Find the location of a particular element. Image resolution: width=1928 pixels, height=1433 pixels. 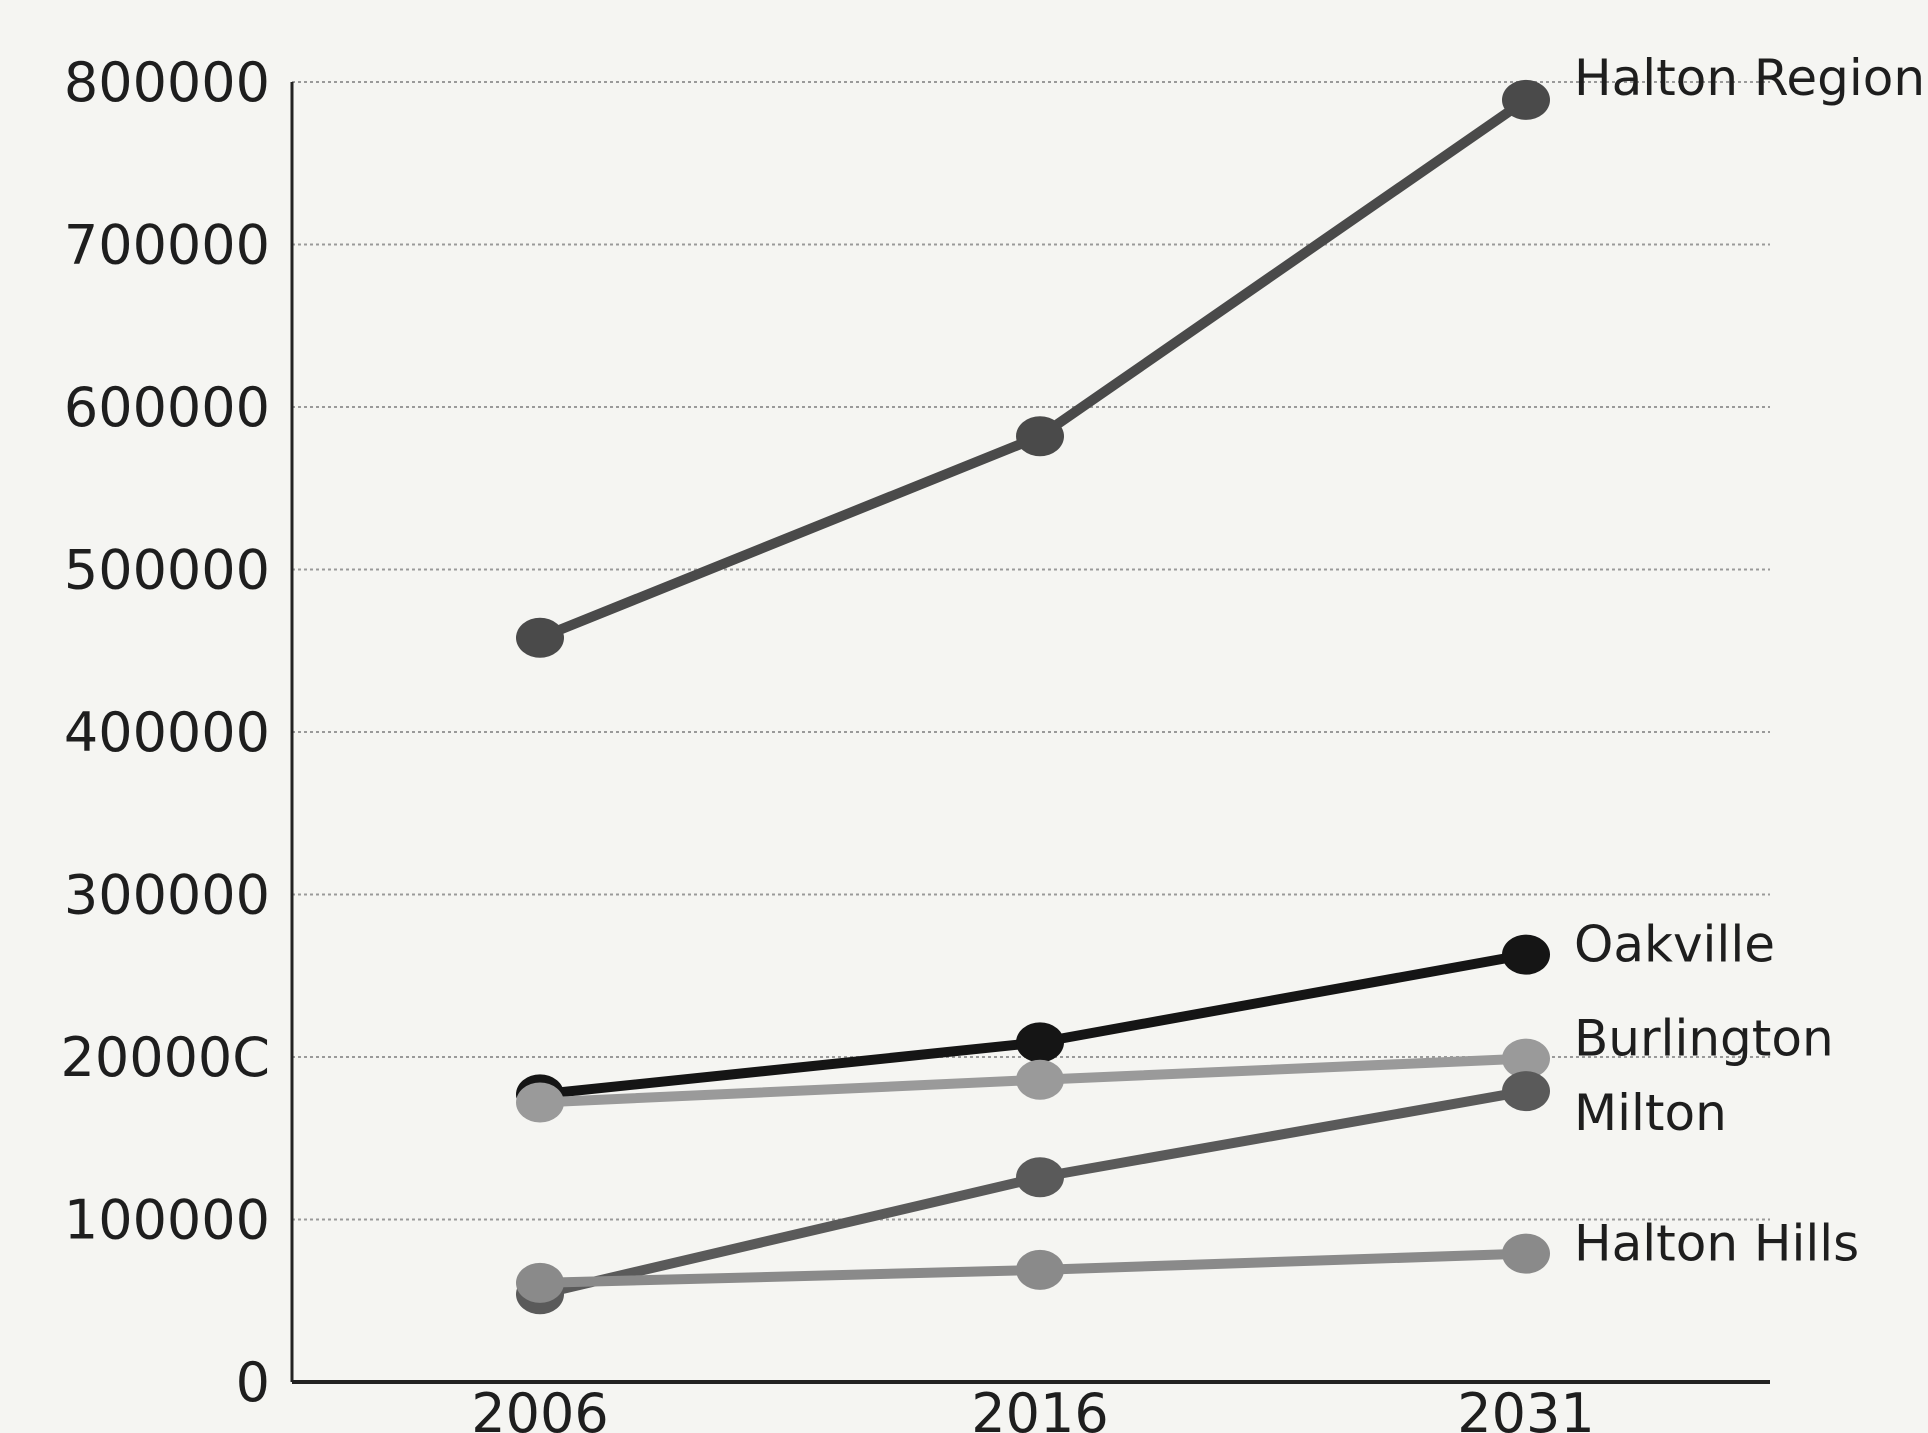

data-point-halton-hills-2006 is located at coordinates (540, 1282).